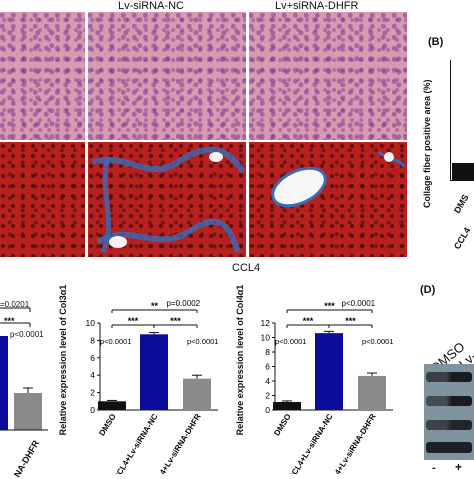 The height and width of the screenshot is (479, 474). What do you see at coordinates (436, 42) in the screenshot?
I see `panel-b-label: (B)` at bounding box center [436, 42].